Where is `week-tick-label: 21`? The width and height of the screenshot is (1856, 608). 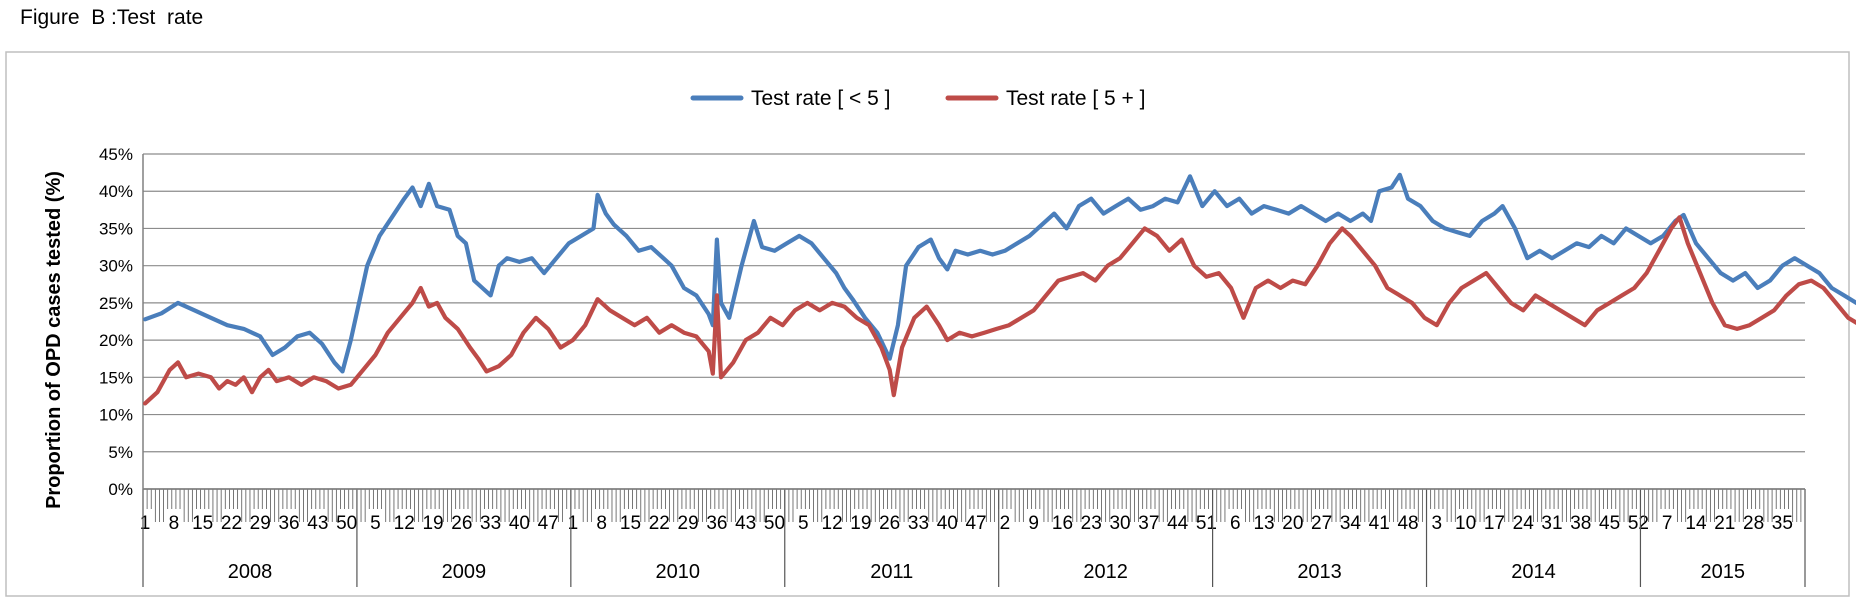
week-tick-label: 21 is located at coordinates (1724, 523).